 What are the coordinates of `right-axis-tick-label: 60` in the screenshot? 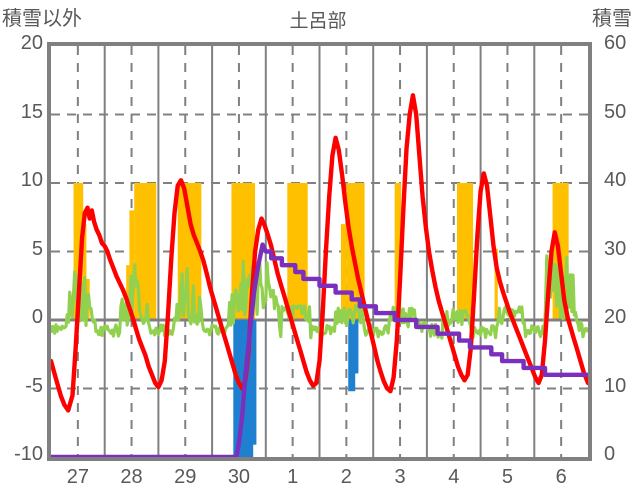 It's located at (615, 43).